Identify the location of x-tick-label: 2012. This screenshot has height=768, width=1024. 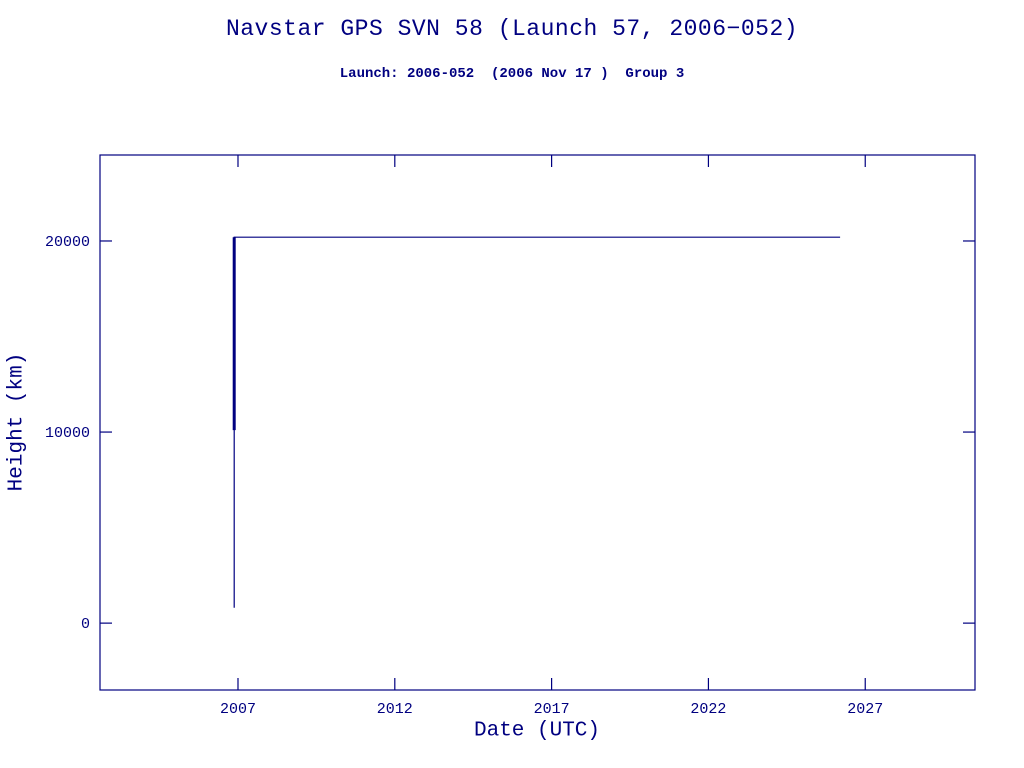
(395, 709).